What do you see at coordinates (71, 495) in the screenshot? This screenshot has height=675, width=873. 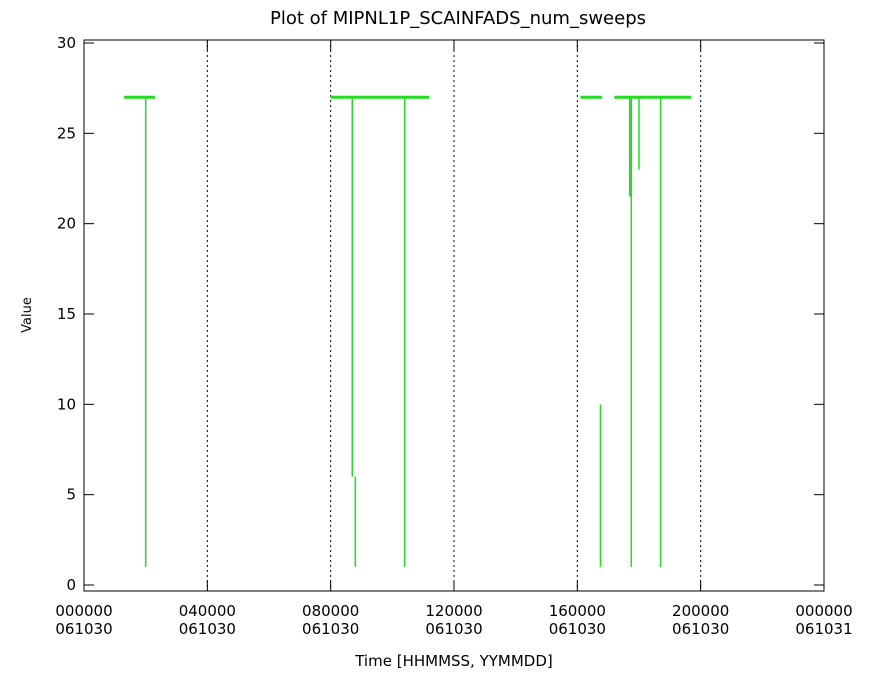 I see `y-tick-label: 5` at bounding box center [71, 495].